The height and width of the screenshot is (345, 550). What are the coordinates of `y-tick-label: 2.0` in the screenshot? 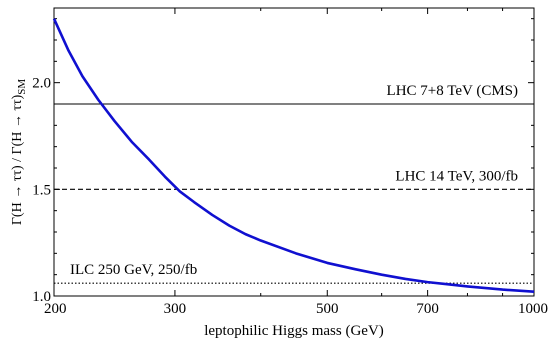 It's located at (41, 84).